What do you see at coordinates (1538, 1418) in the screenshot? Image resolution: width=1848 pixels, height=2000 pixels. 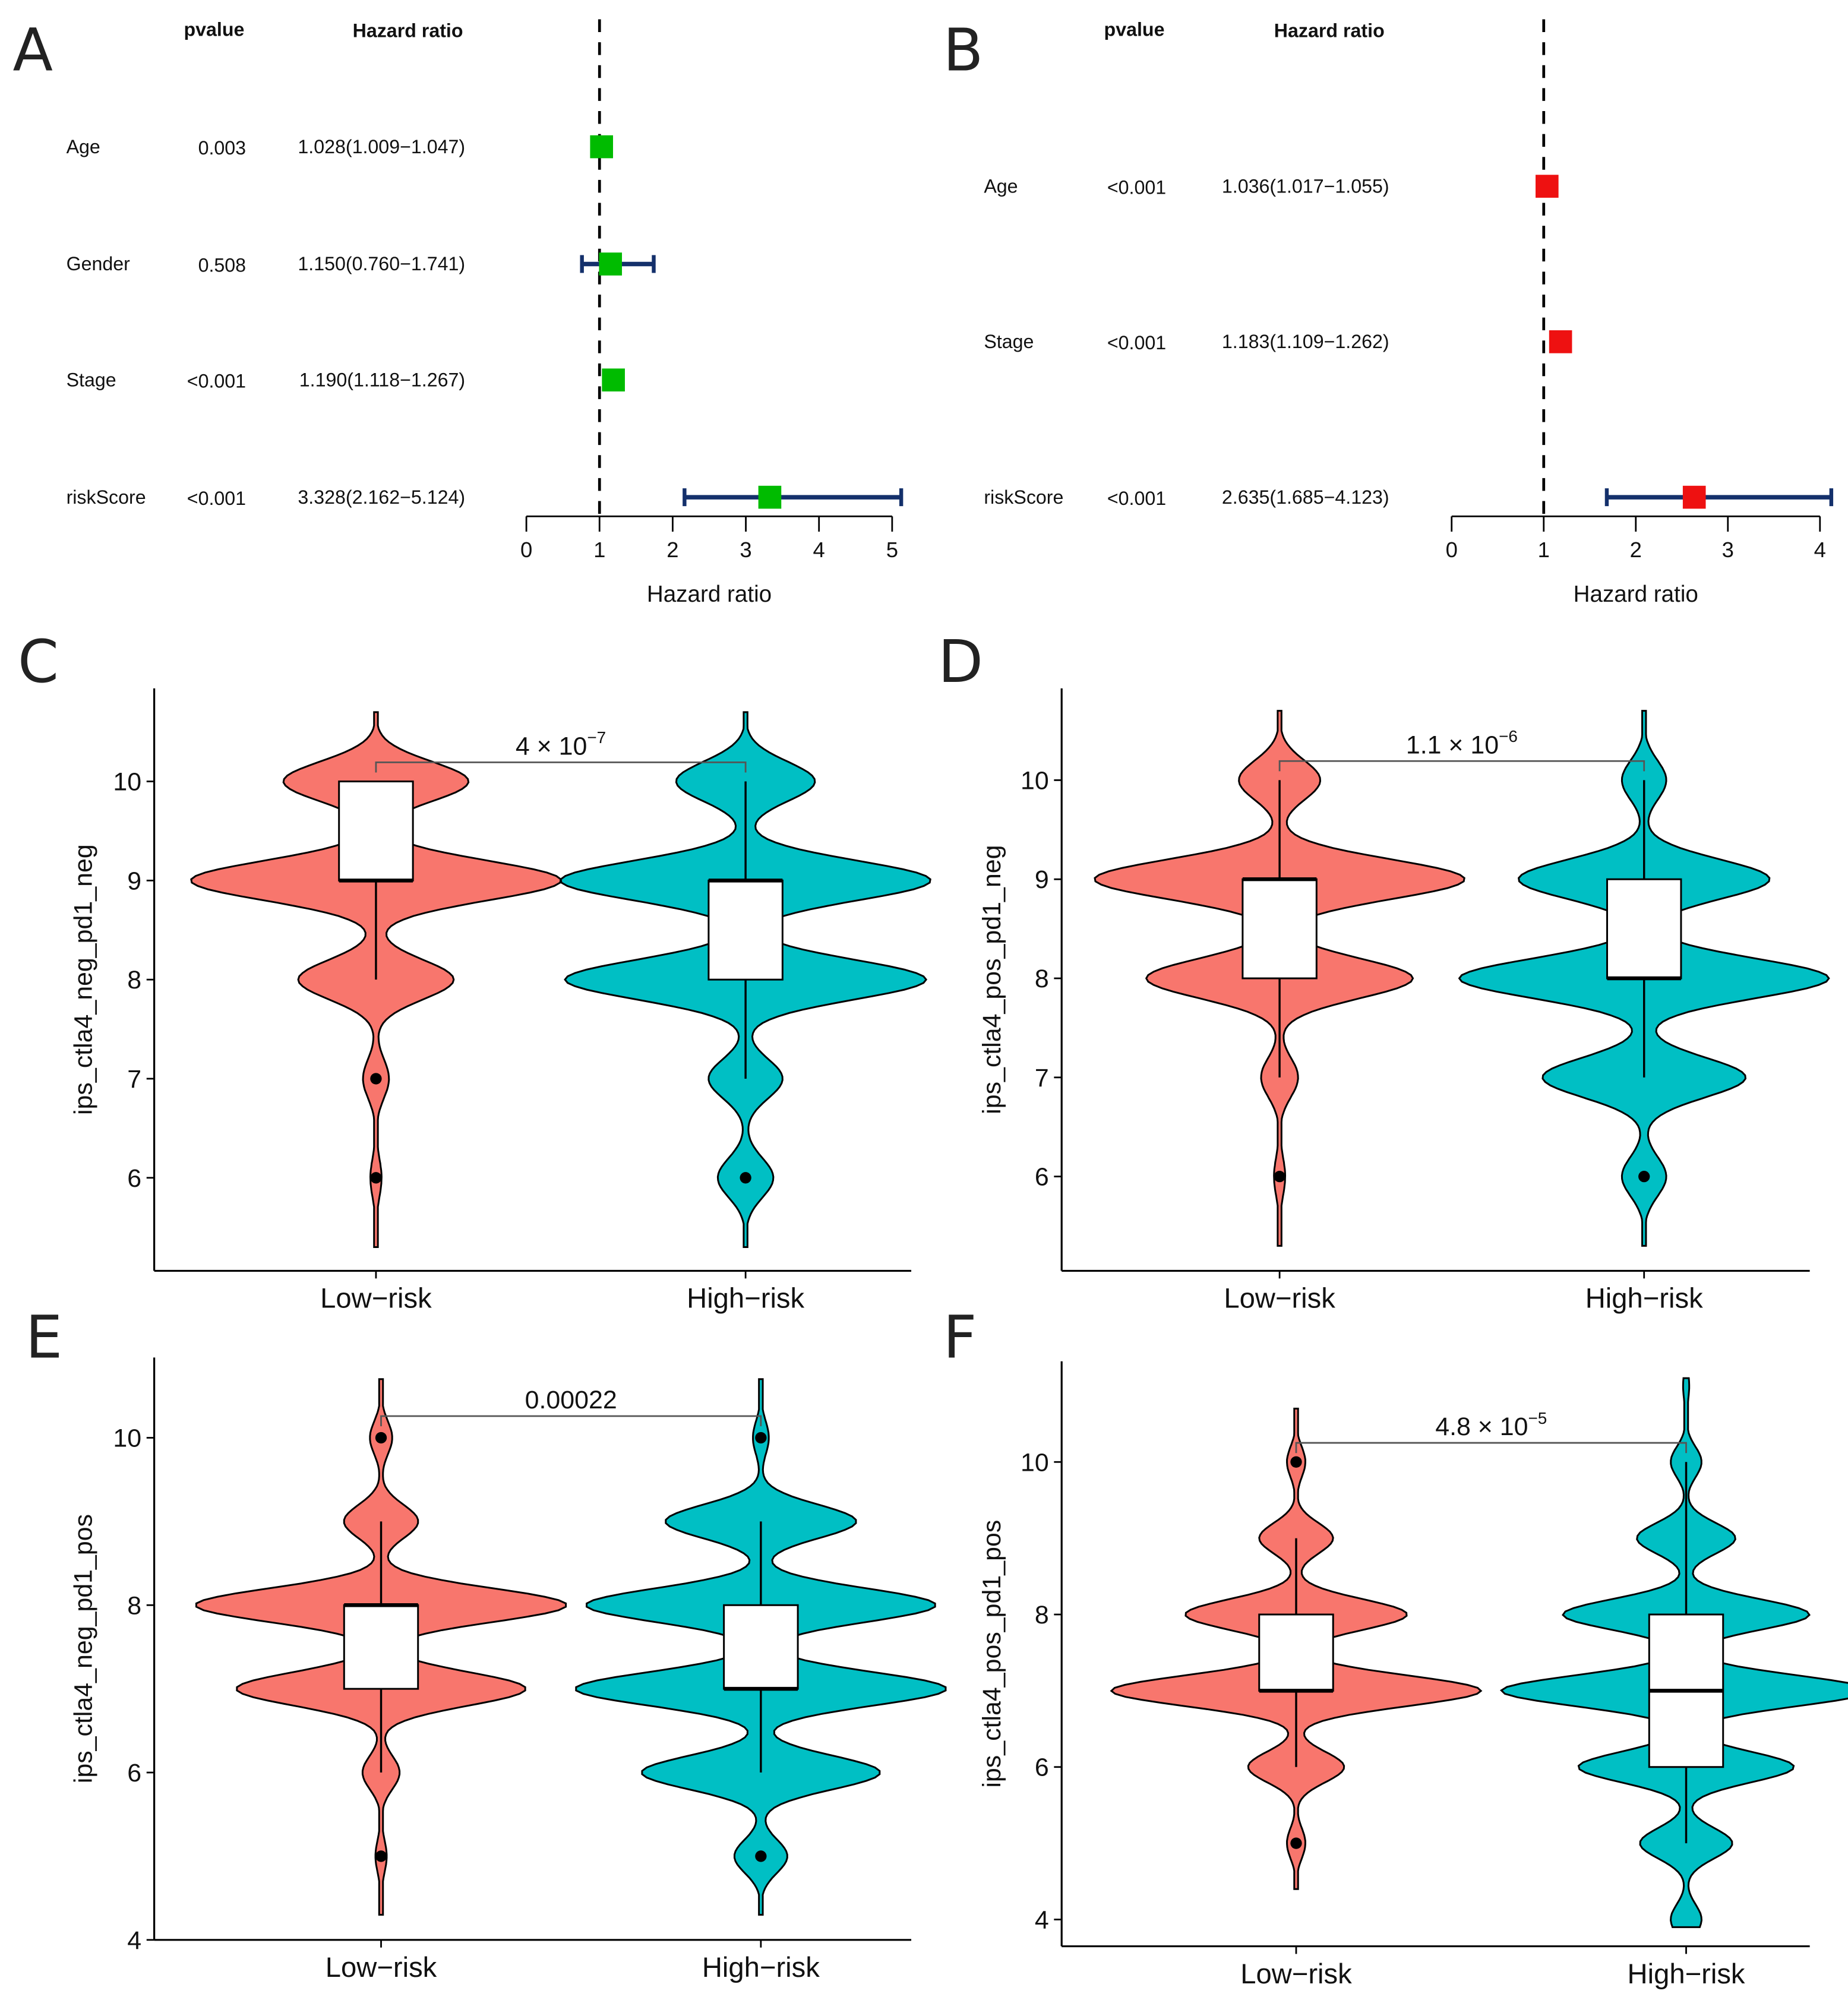 I see `p-value-exponent: −5` at bounding box center [1538, 1418].